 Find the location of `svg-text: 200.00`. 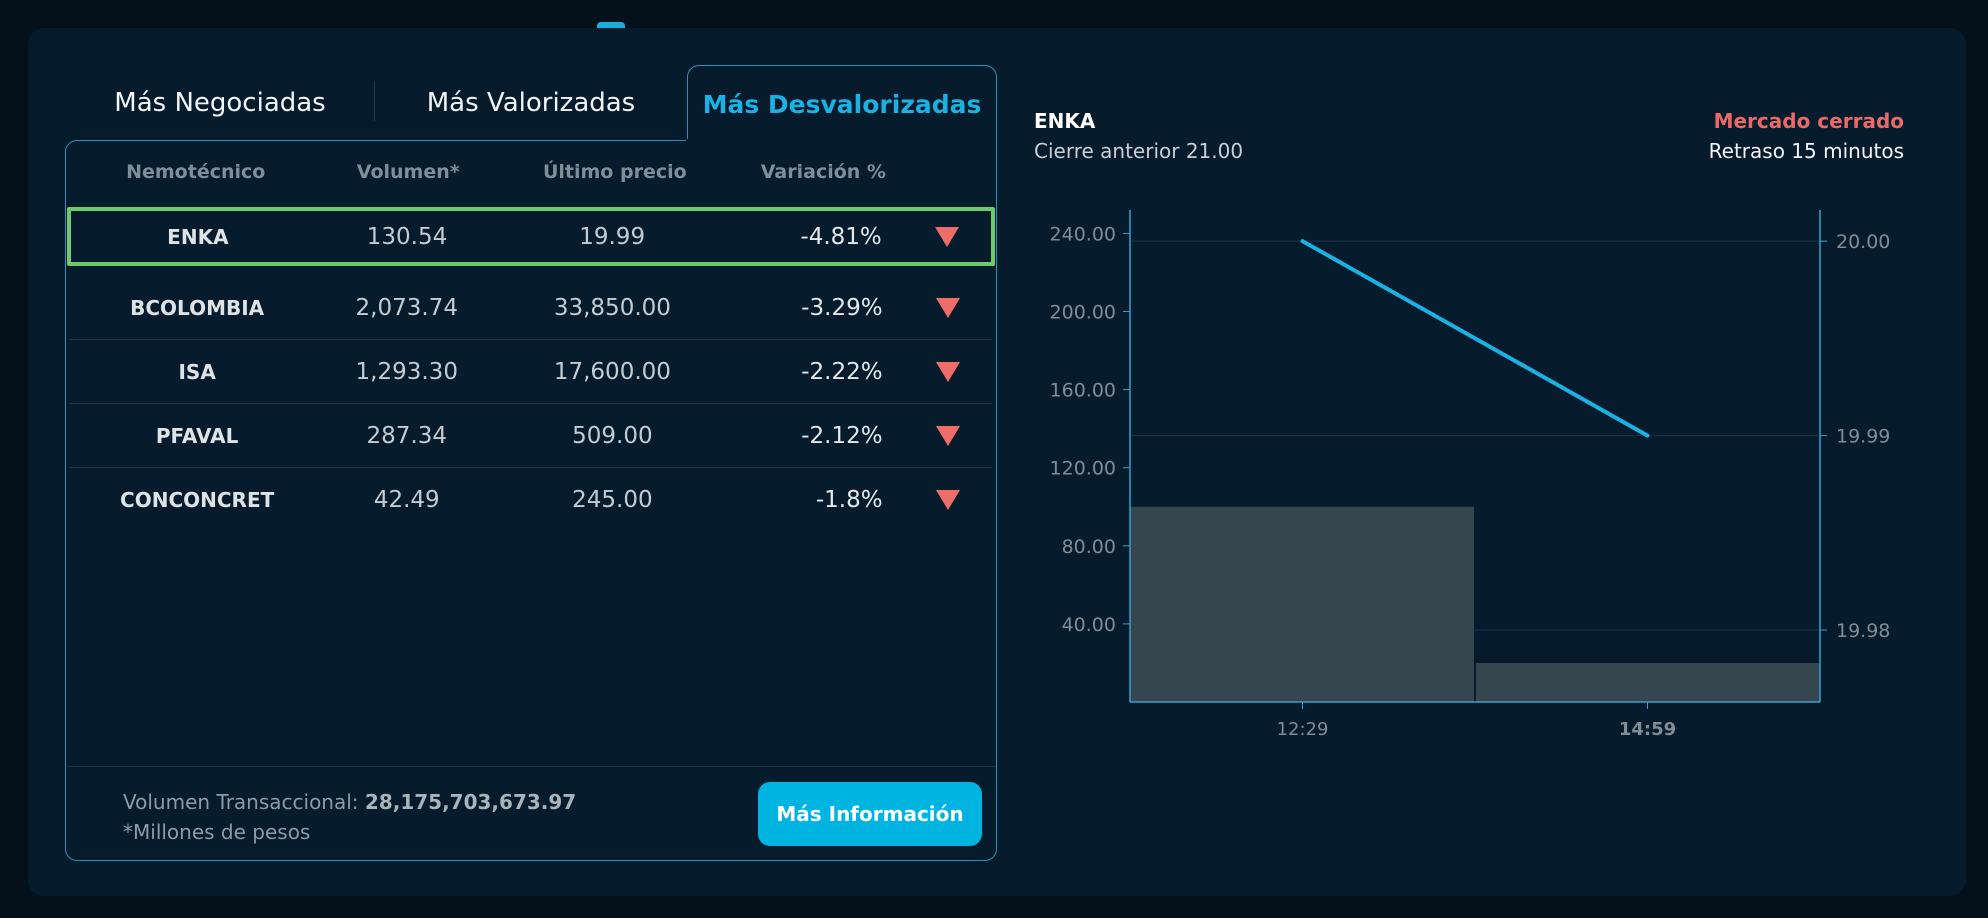

svg-text: 200.00 is located at coordinates (1083, 313).